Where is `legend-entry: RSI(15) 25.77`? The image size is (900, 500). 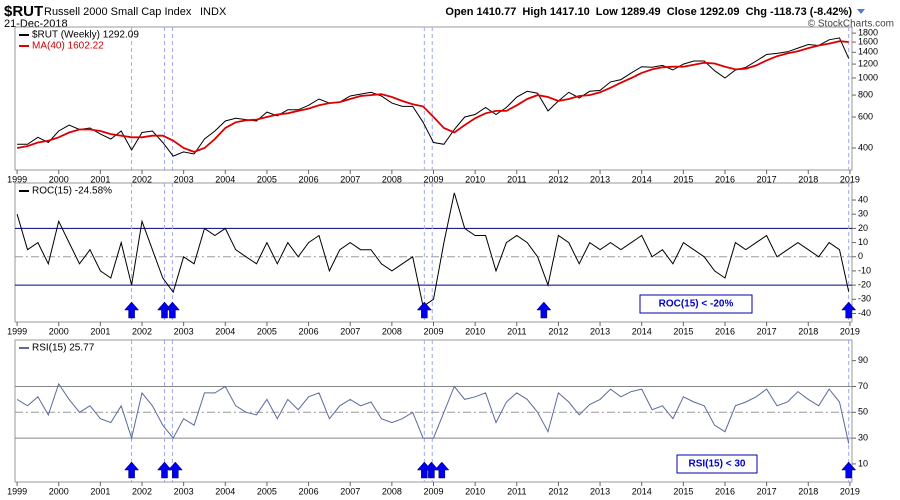
legend-entry: RSI(15) 25.77 is located at coordinates (63, 348).